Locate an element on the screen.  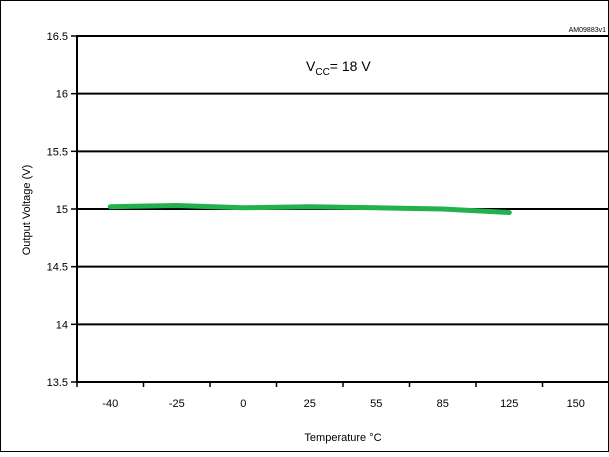
series-layer is located at coordinates (309, 209).